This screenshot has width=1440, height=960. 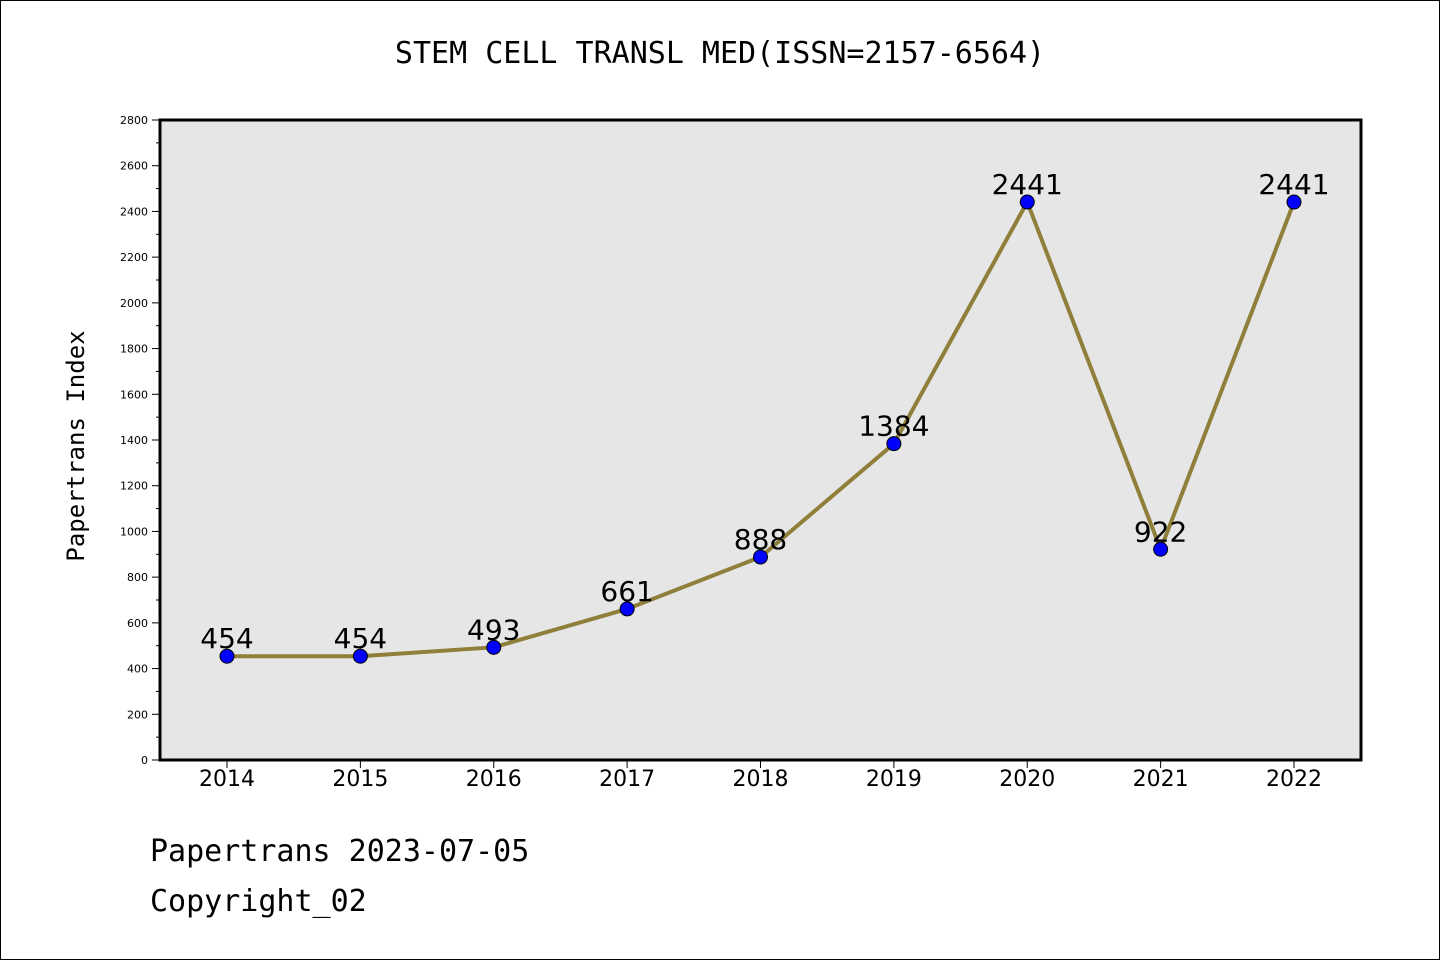 I want to click on x-axis-ticks: 2014 2015 2016 2017 2018 2019 2020 2021 2022, so click(x=760, y=776).